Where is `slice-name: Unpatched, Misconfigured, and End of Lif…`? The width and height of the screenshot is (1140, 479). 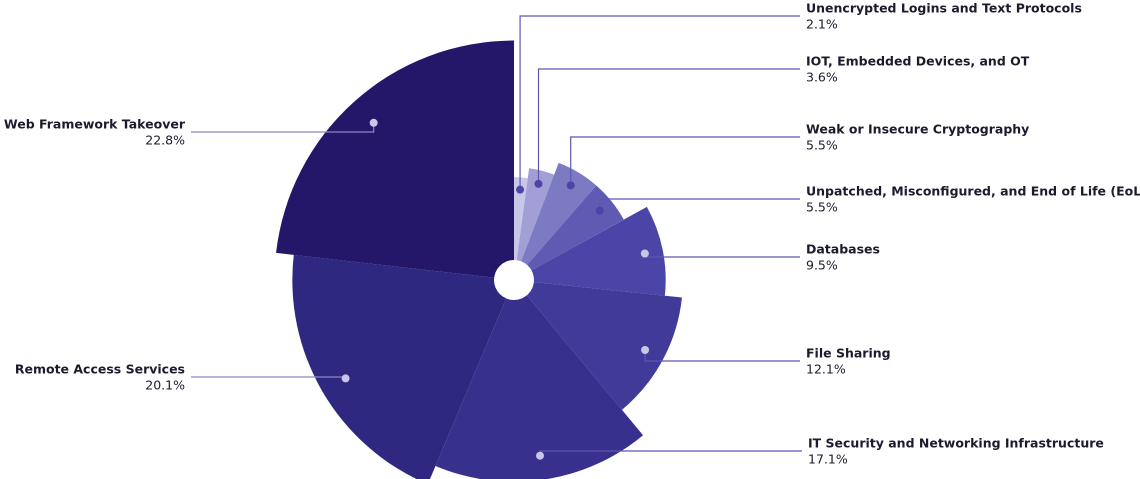
slice-name: Unpatched, Misconfigured, and End of Lif… is located at coordinates (973, 191).